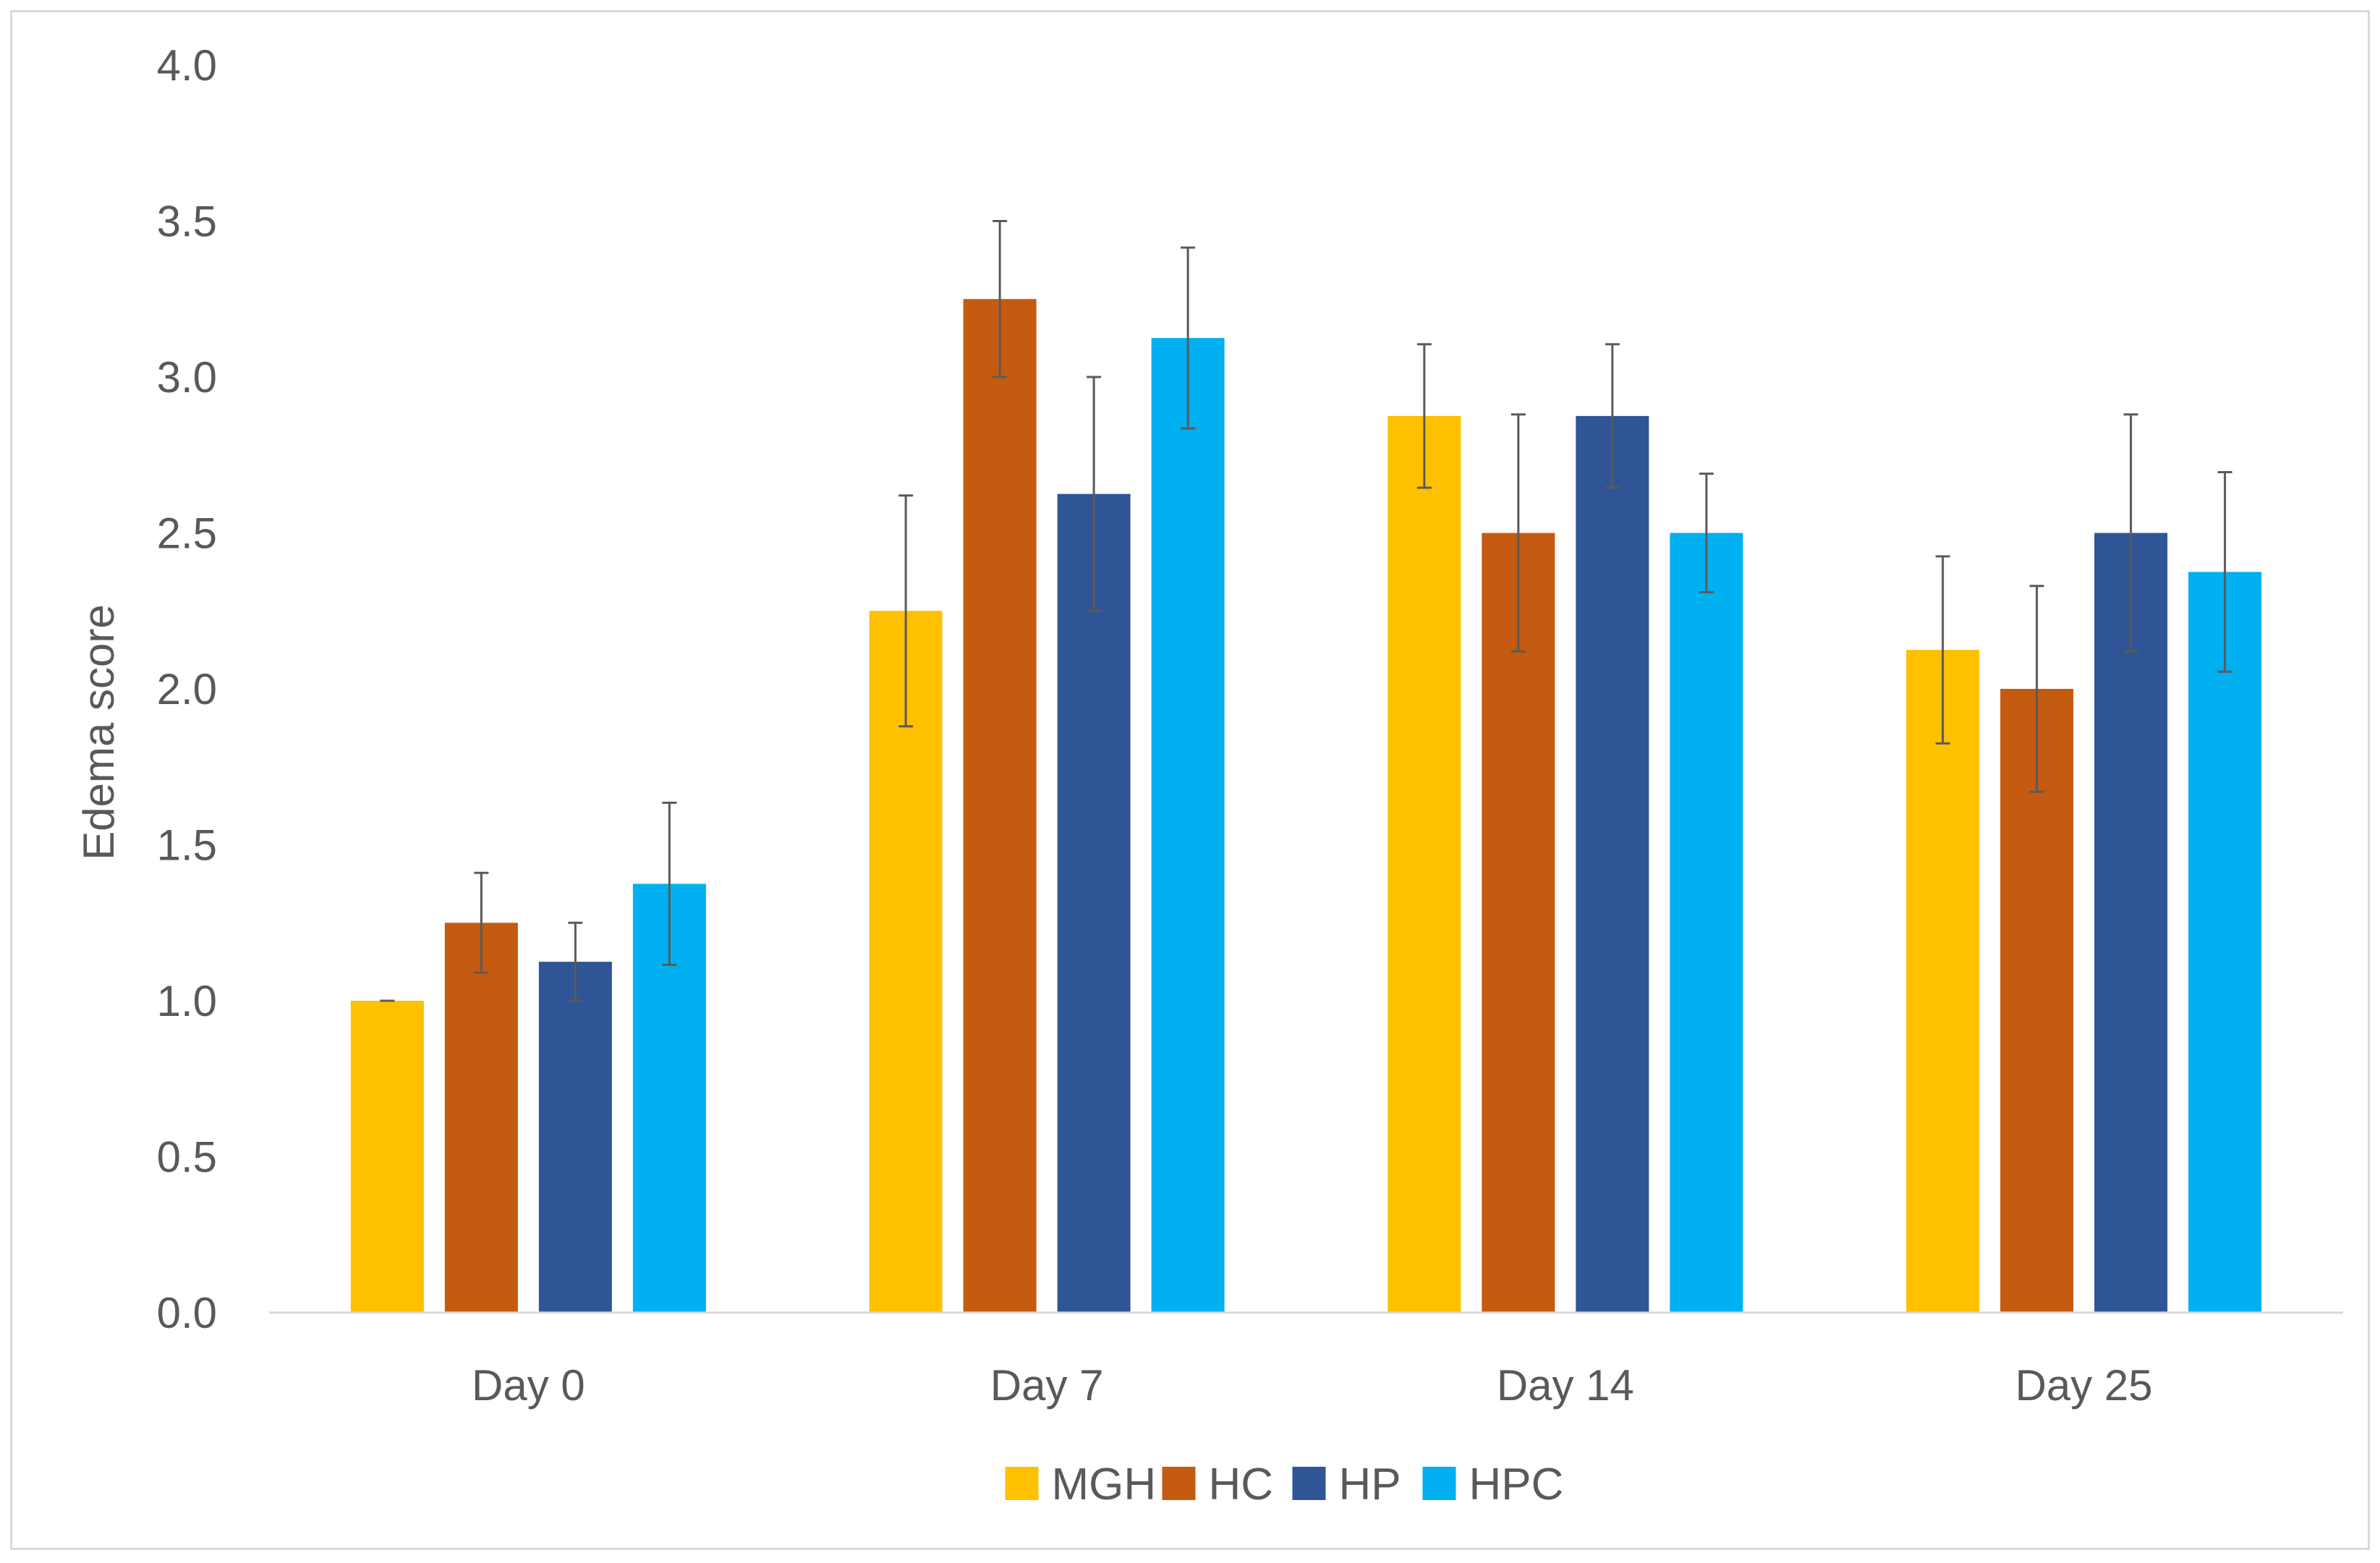  Describe the element at coordinates (2084, 1385) in the screenshot. I see `x-tick-label: Day 25` at that location.